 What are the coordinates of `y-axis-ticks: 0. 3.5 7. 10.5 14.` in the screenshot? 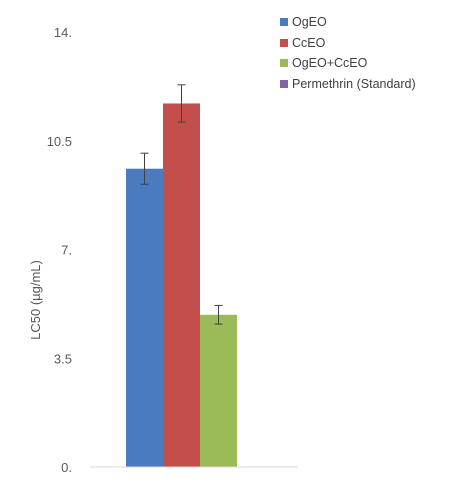 It's located at (59, 250).